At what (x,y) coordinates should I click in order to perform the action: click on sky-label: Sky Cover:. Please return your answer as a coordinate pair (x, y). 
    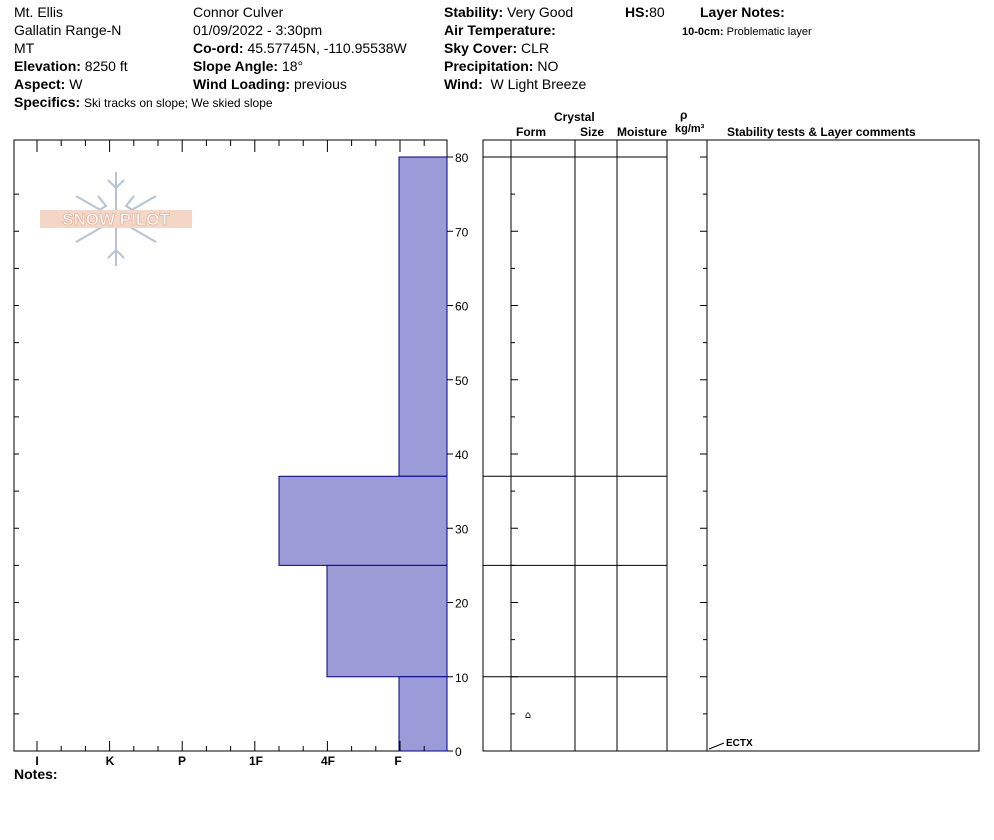
    Looking at the image, I should click on (481, 48).